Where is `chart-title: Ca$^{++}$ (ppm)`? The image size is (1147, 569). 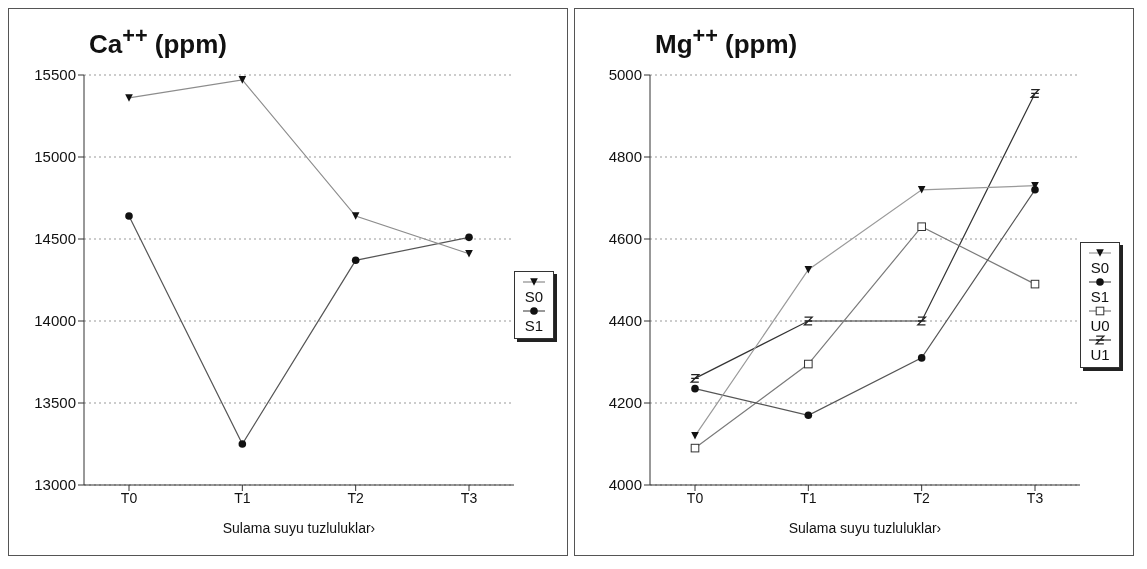
chart-title: Ca$^{++}$ (ppm) is located at coordinates (158, 41).